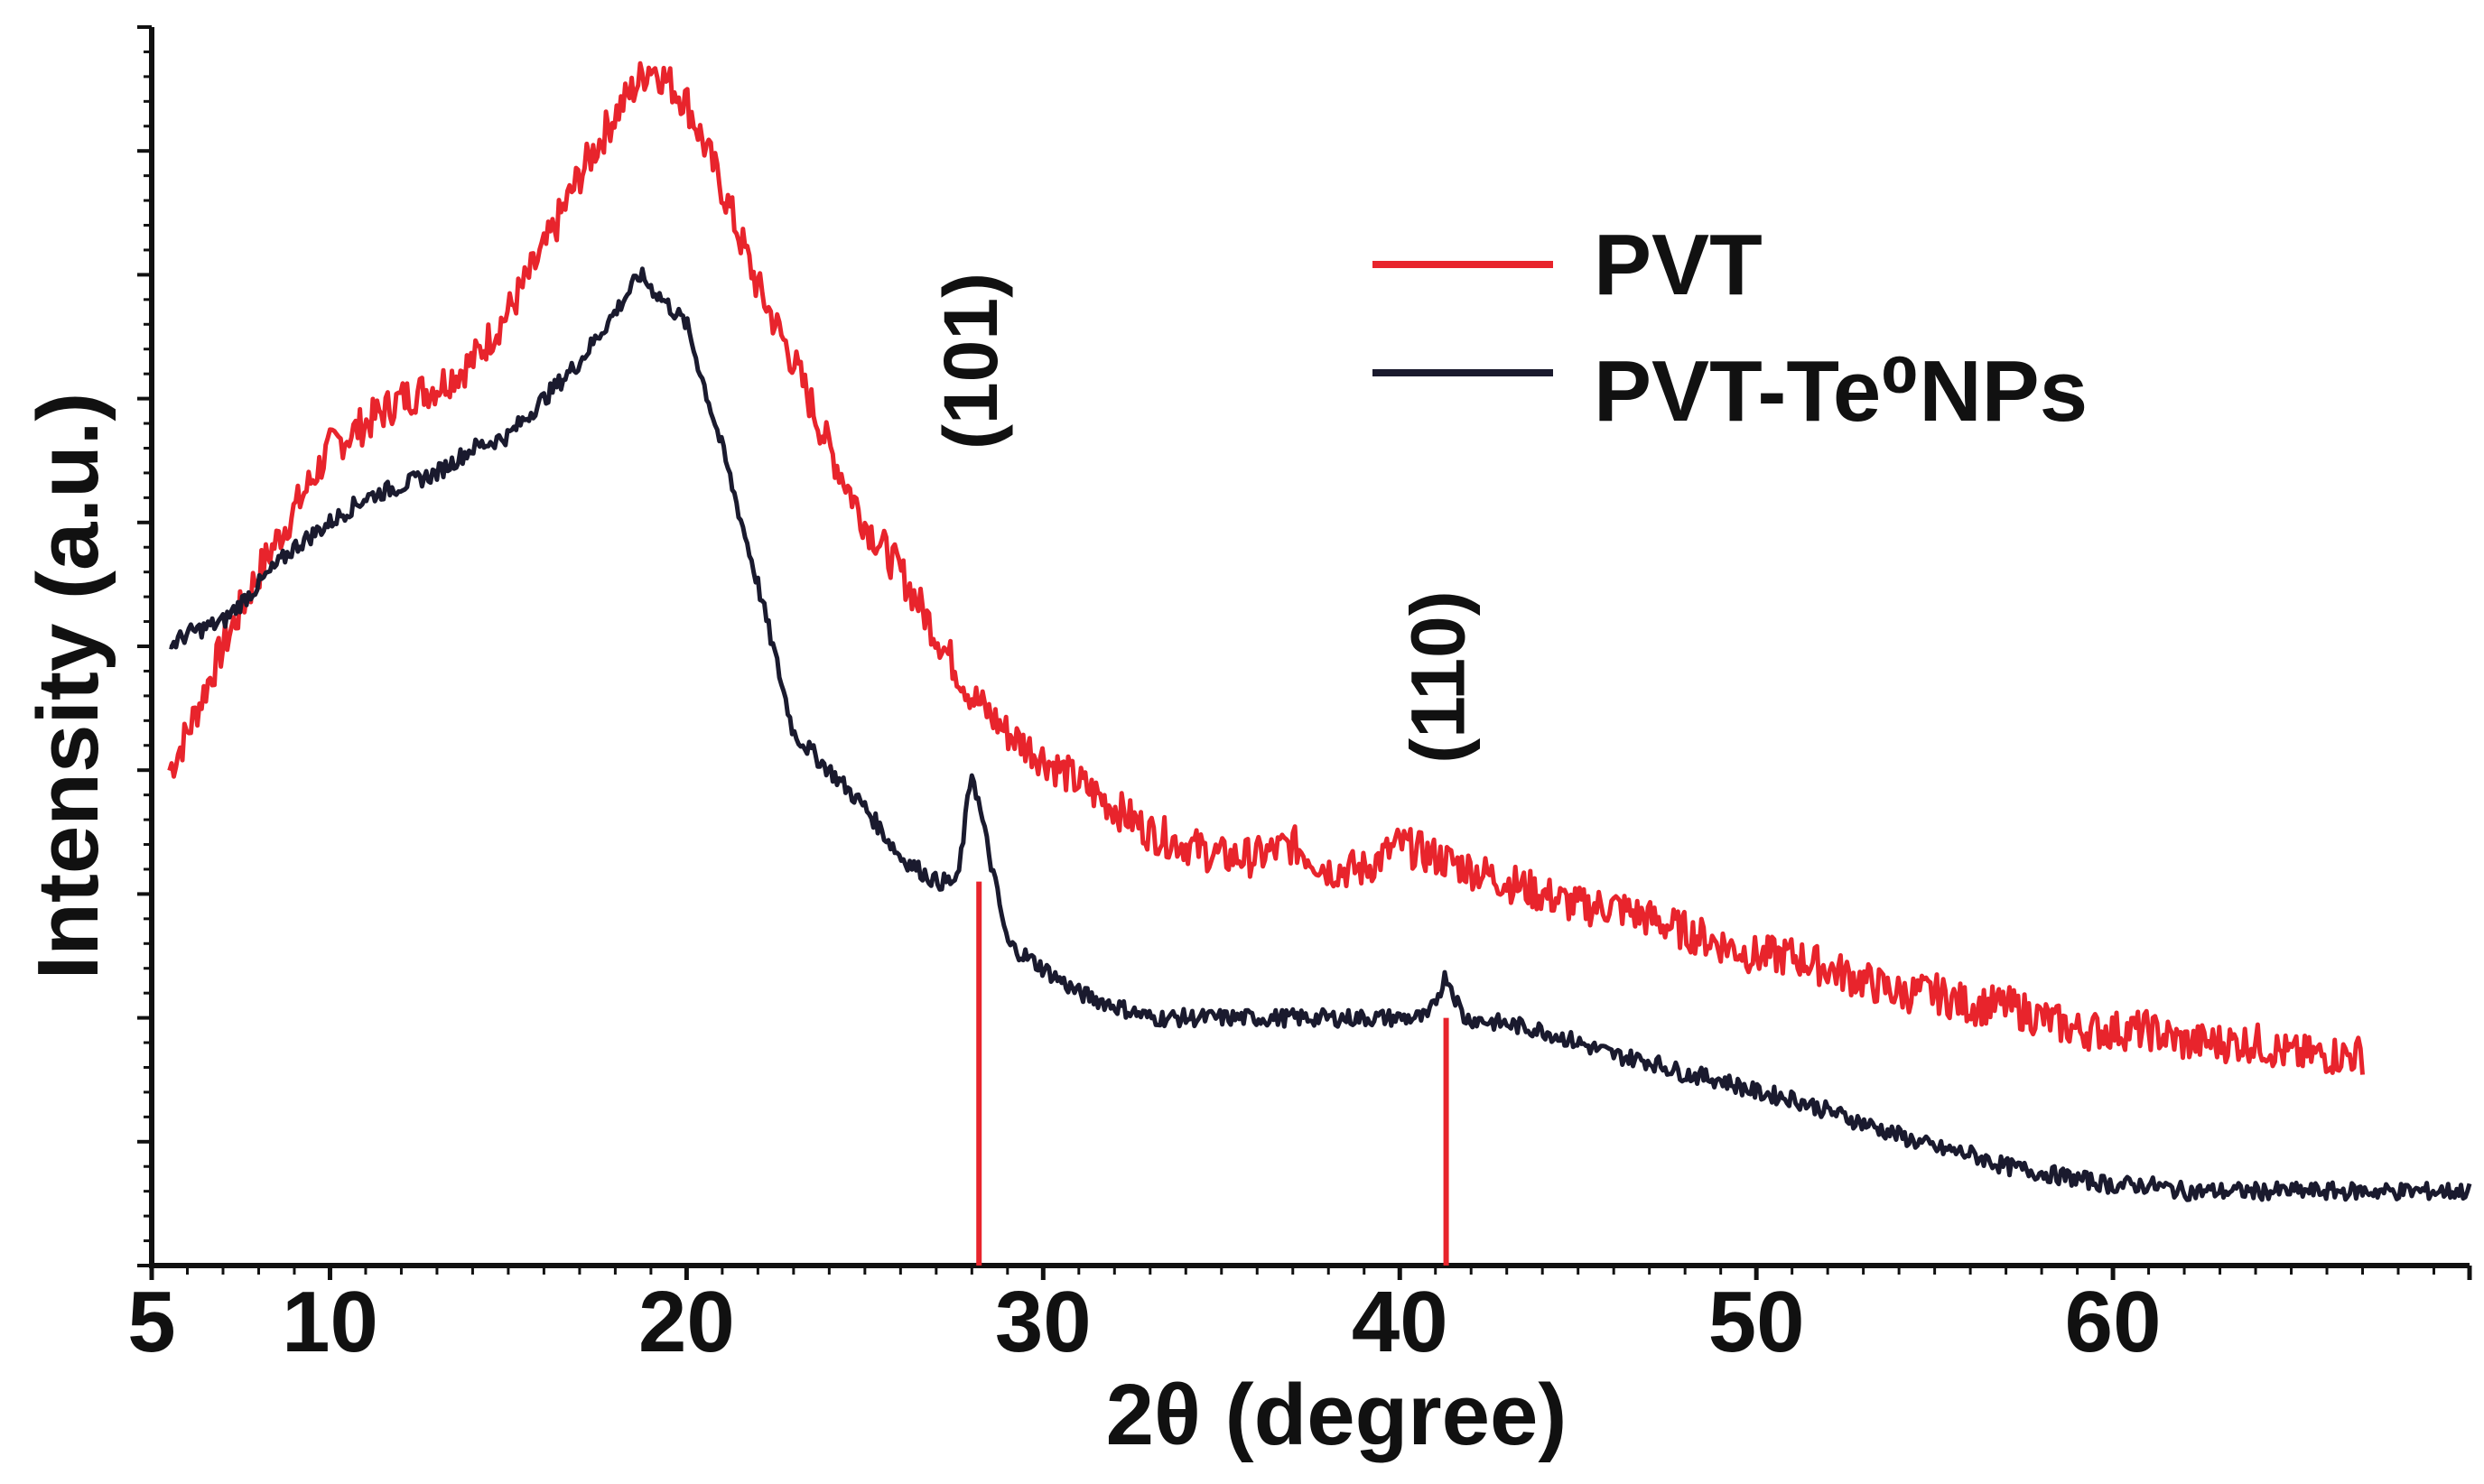 This screenshot has height=1484, width=2484. Describe the element at coordinates (1144, 1322) in the screenshot. I see `x-axis-tick-labels: 5 10 20 30 40 50 60` at that location.